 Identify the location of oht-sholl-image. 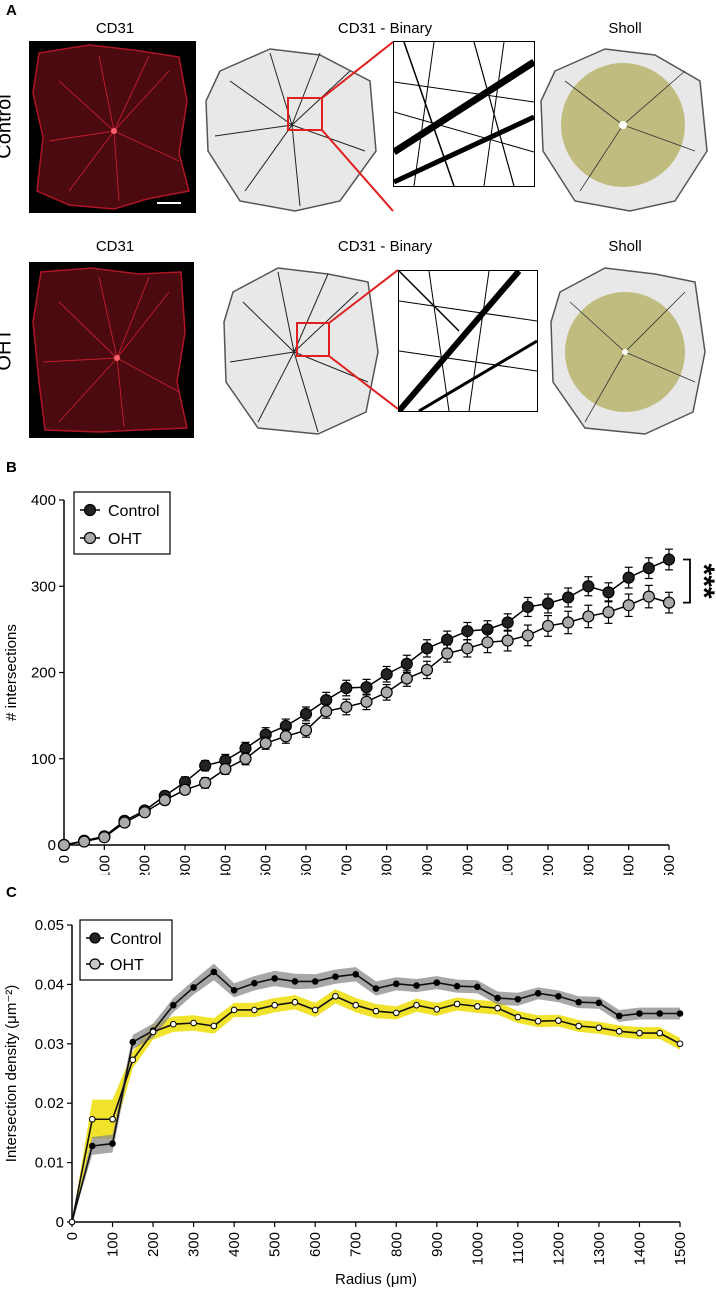
(629, 350).